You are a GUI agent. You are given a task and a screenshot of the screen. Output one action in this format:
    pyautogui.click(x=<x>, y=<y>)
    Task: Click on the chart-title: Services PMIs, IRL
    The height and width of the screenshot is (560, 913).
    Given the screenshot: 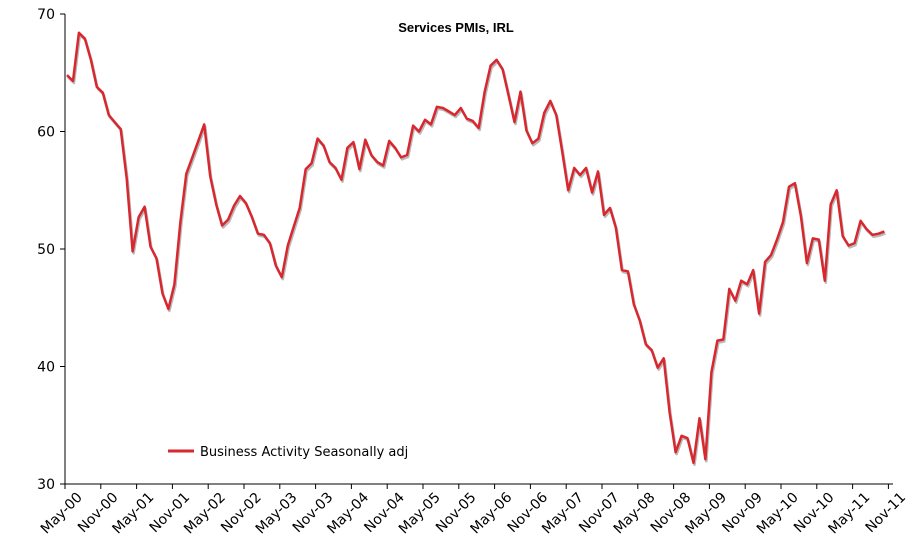 What is the action you would take?
    pyautogui.click(x=456, y=27)
    